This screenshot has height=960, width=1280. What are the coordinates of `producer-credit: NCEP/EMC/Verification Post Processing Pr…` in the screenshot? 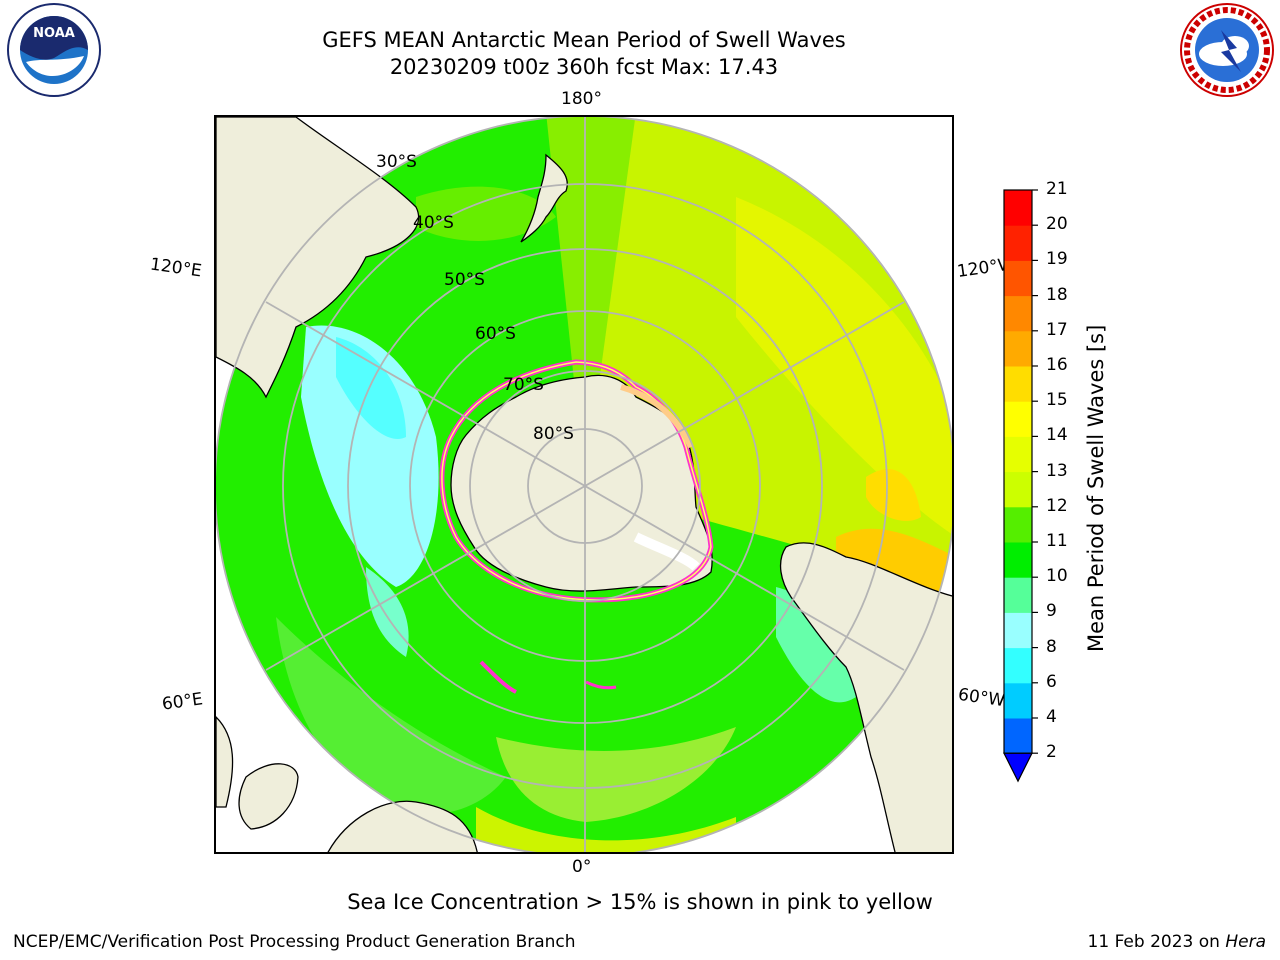 It's located at (294, 942).